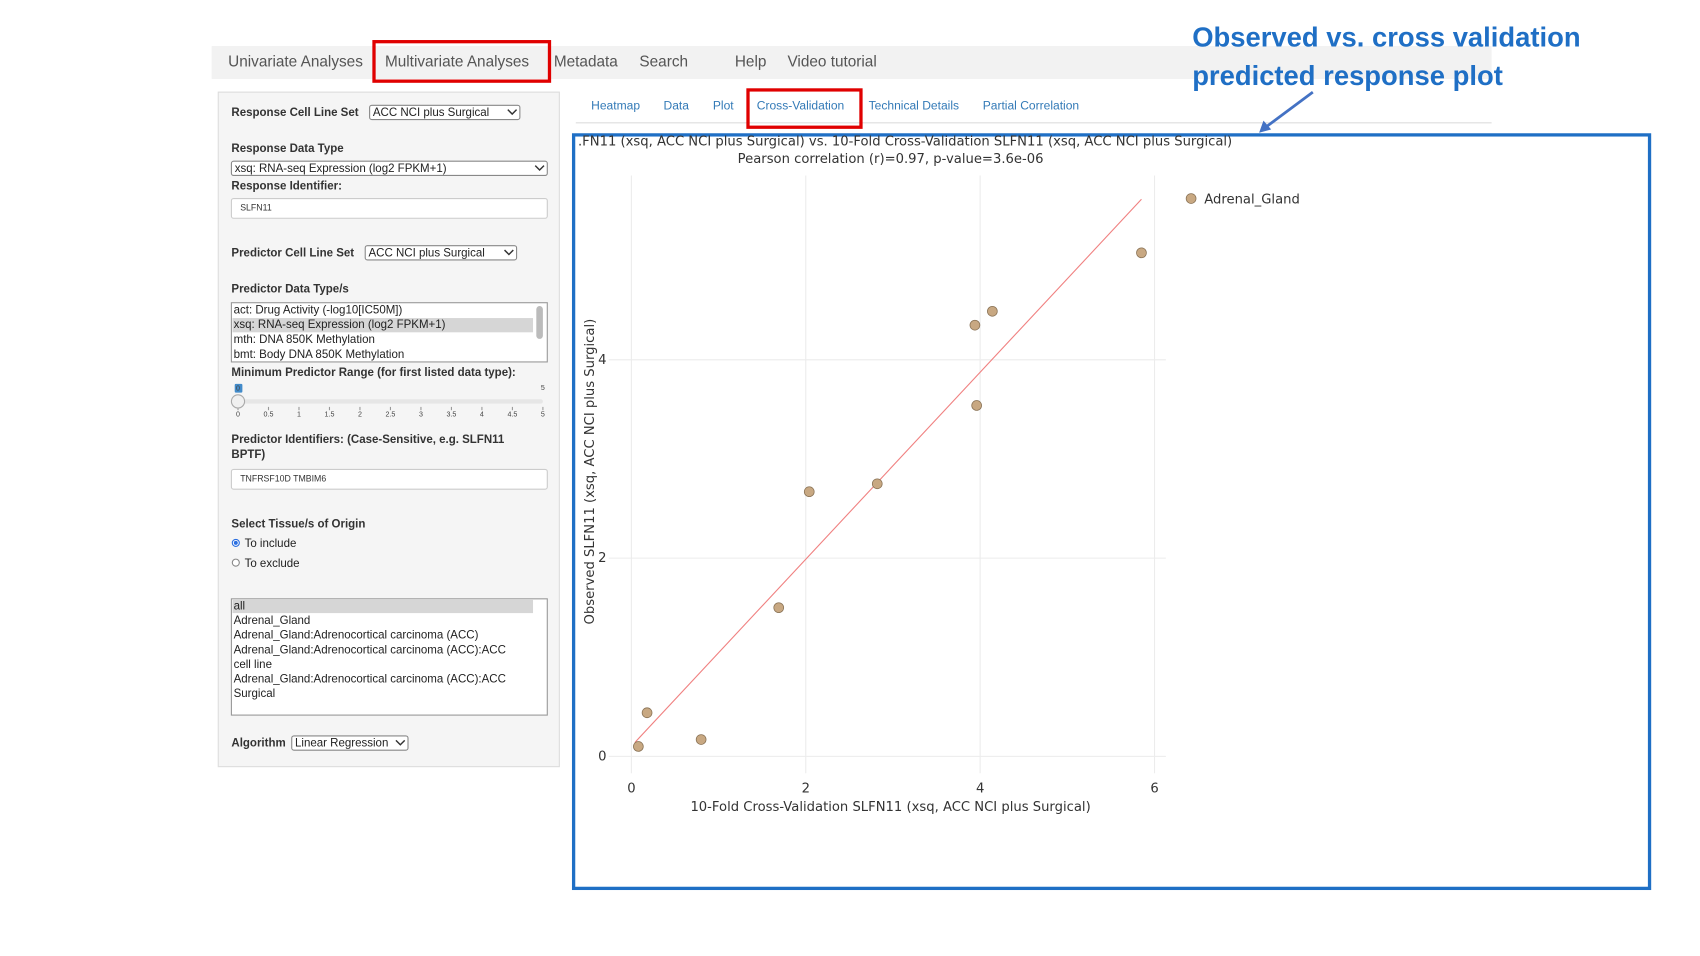 The image size is (1700, 956). I want to click on radio, so click(235, 562).